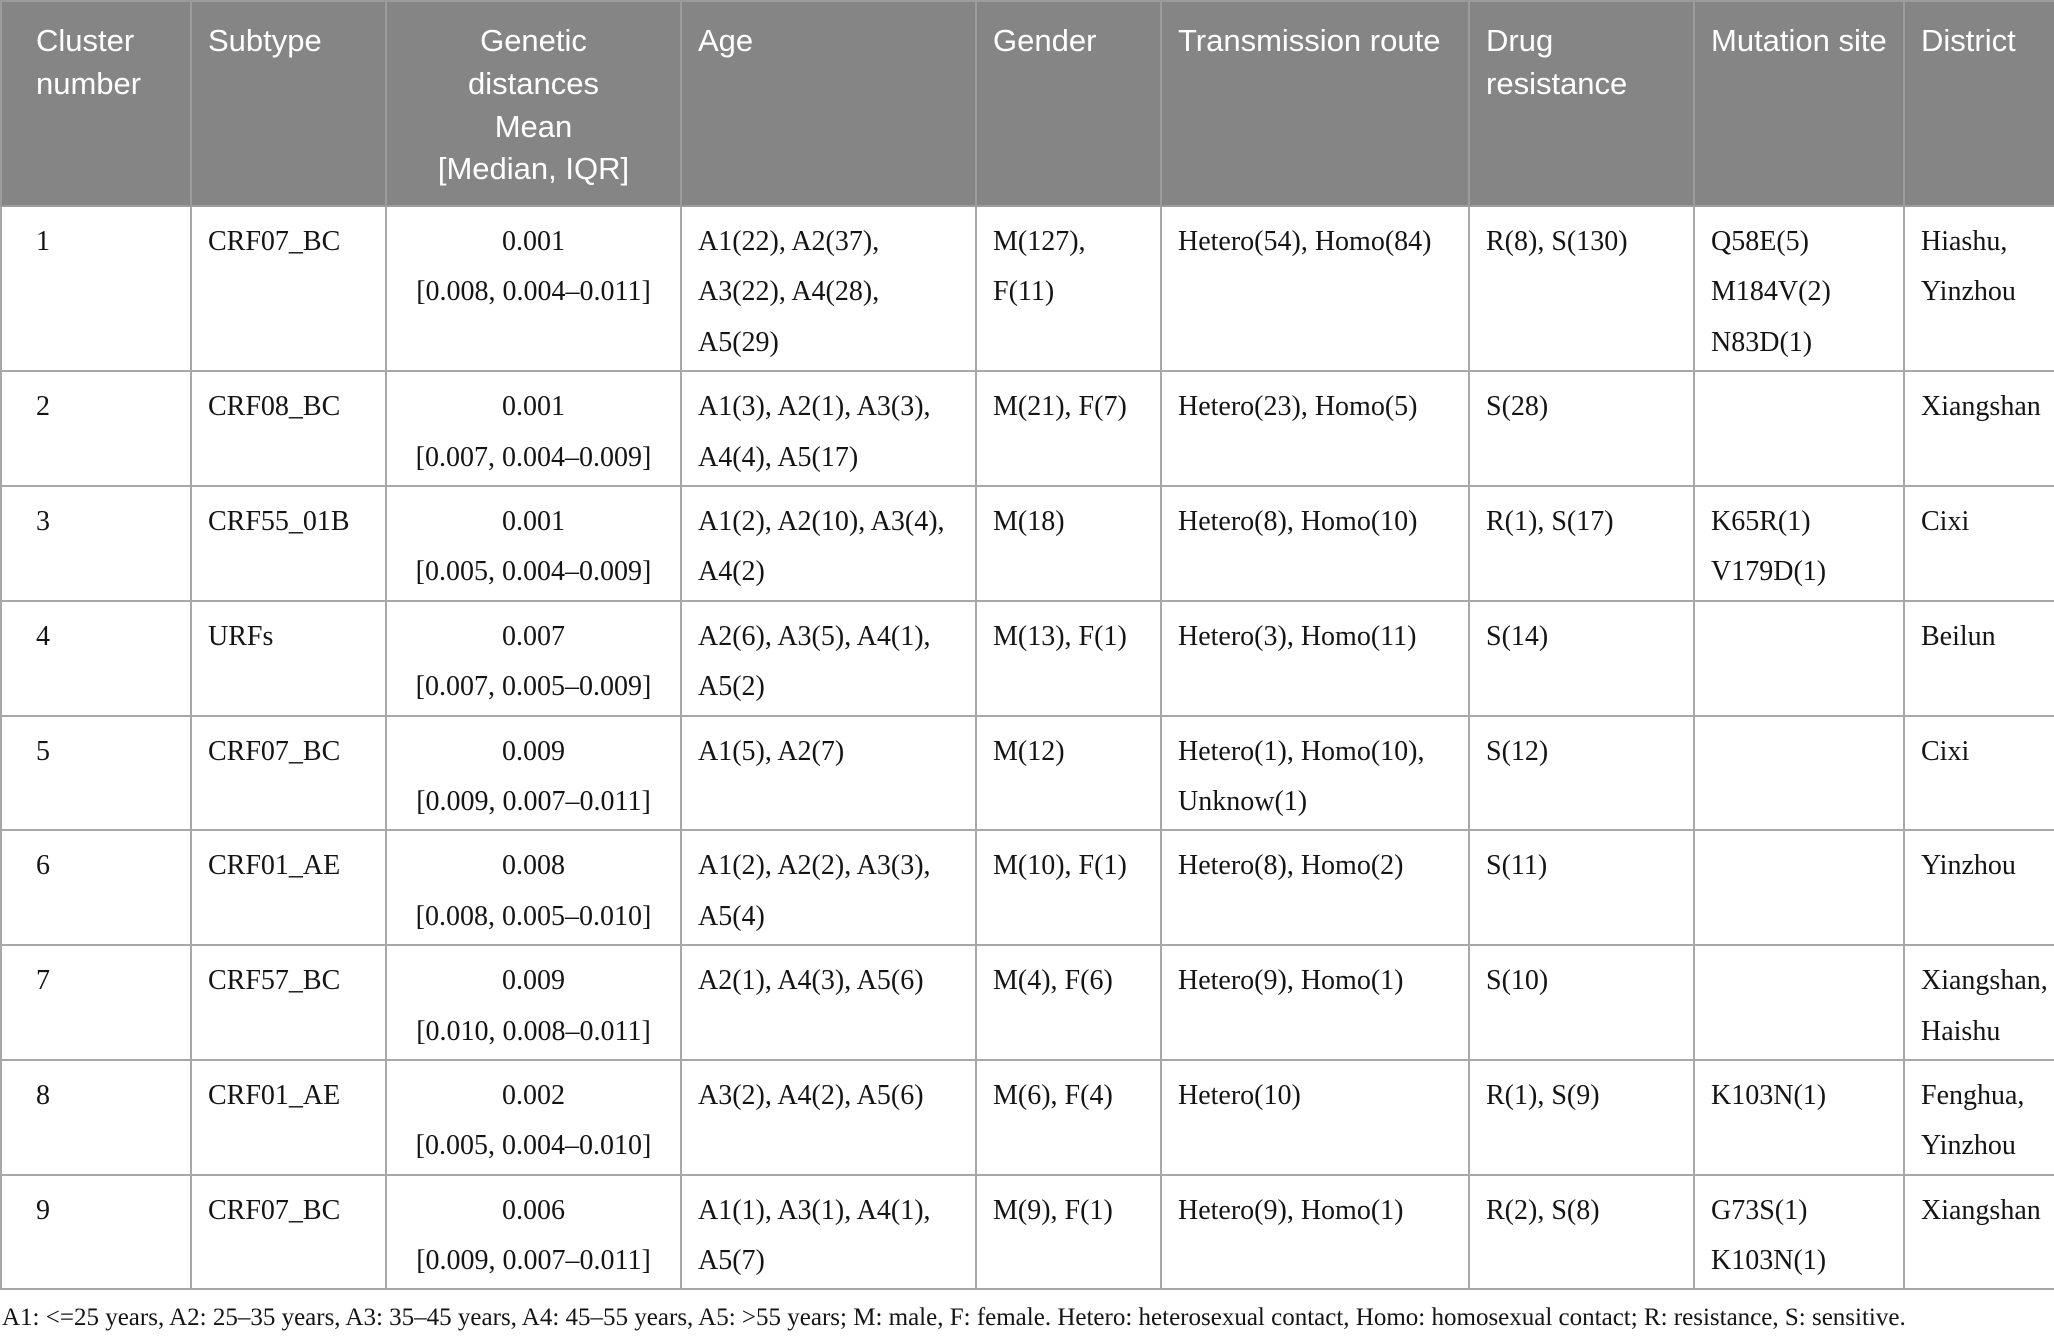 The width and height of the screenshot is (2054, 1342). What do you see at coordinates (1978, 104) in the screenshot?
I see `col-header-district: District` at bounding box center [1978, 104].